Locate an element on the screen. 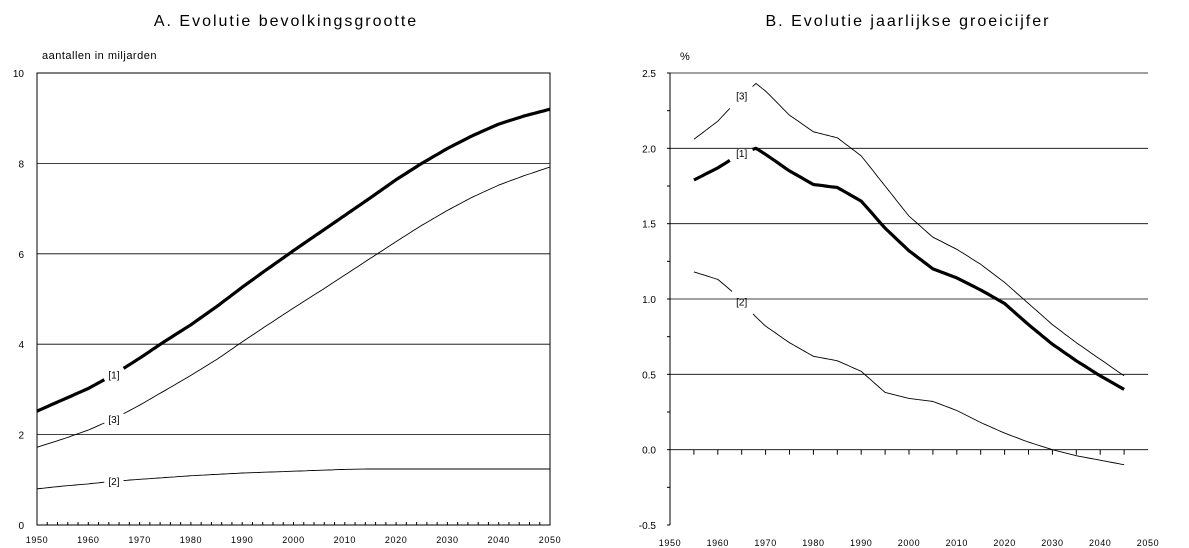 Image resolution: width=1189 pixels, height=548 pixels. y-tick-label: 0.5 is located at coordinates (649, 375).